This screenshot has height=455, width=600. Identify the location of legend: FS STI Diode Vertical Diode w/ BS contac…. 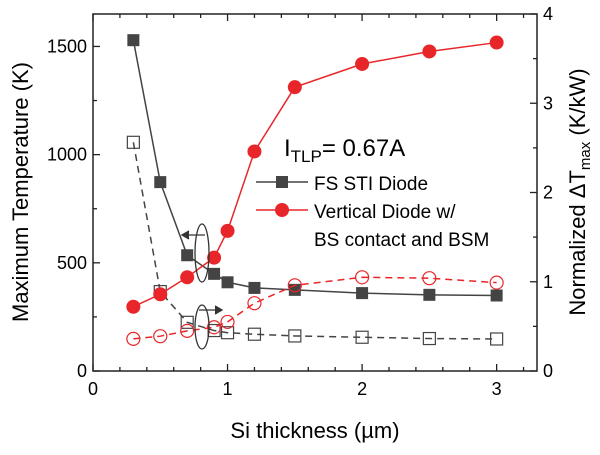
(372, 212).